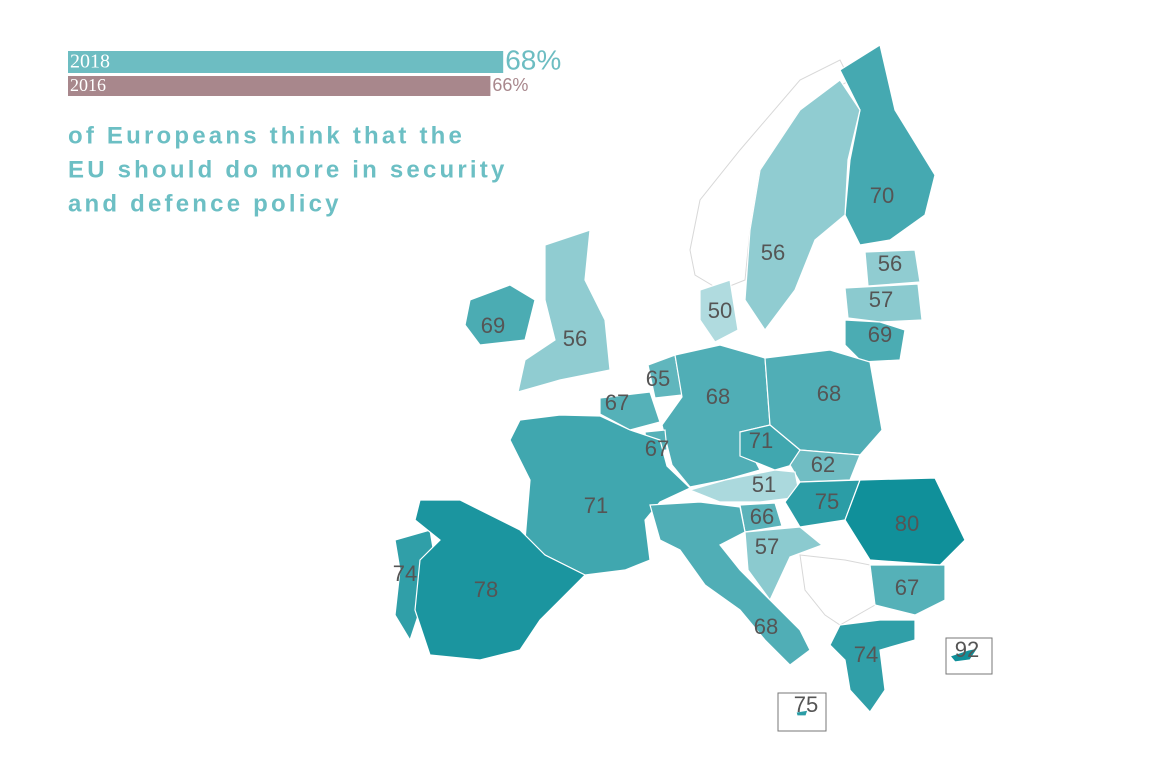 This screenshot has width=1156, height=770. Describe the element at coordinates (266, 135) in the screenshot. I see `headline-line: of Europeans think that the` at that location.